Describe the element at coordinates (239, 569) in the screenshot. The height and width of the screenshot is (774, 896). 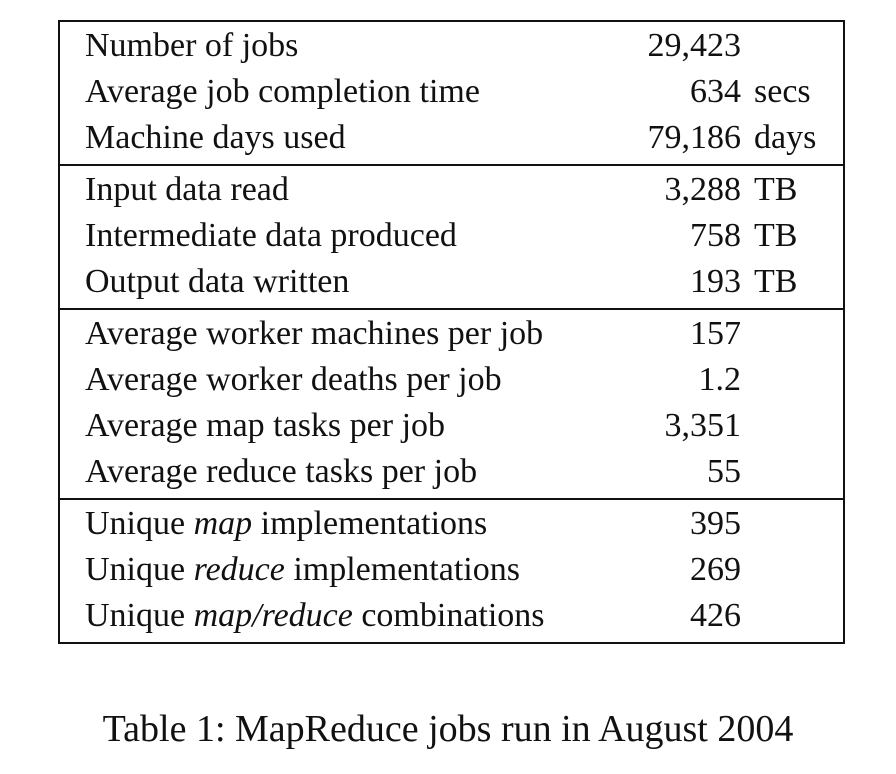
I see `label-italic: reduce` at that location.